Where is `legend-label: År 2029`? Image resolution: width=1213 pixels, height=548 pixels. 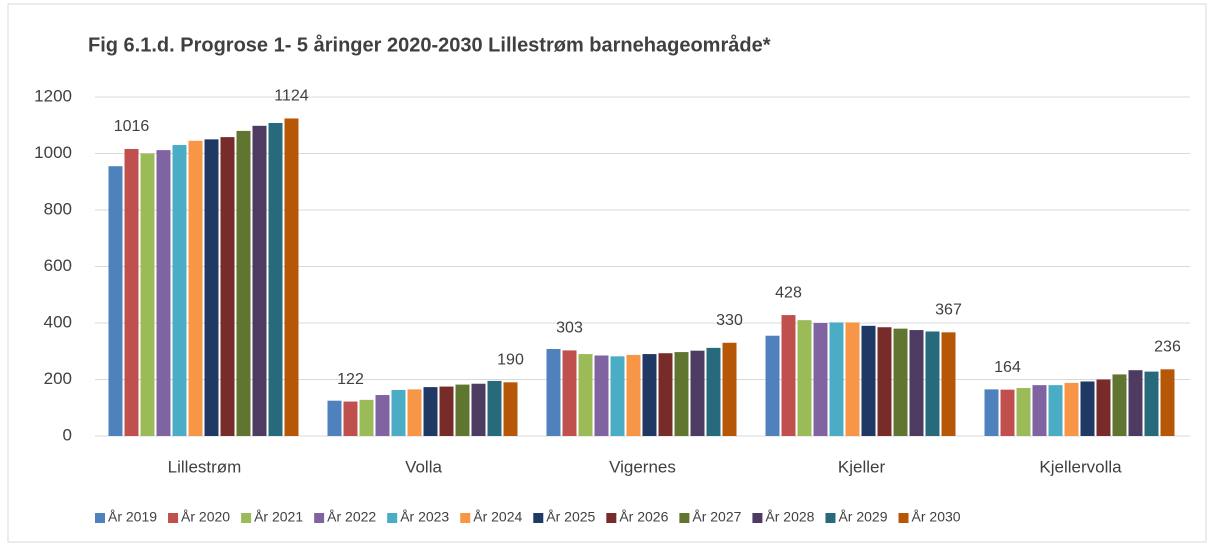
legend-label: År 2029 is located at coordinates (862, 517).